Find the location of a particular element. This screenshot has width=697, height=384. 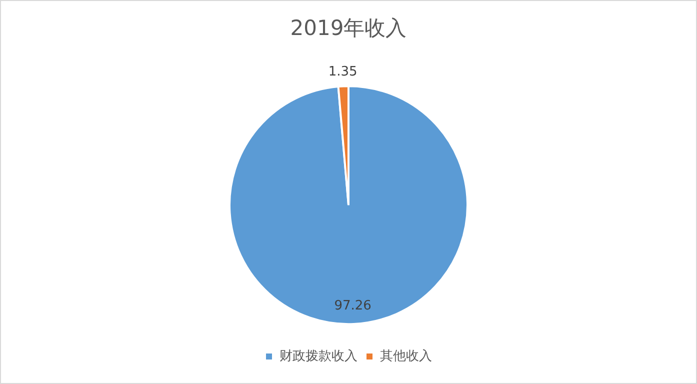

data-label: 1.35 is located at coordinates (343, 72).